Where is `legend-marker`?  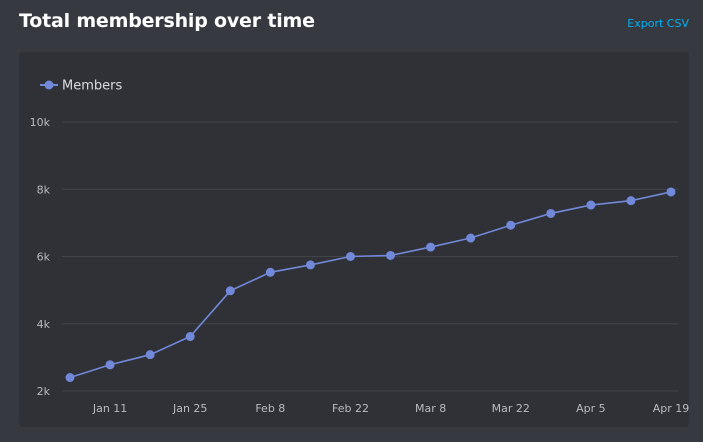
legend-marker is located at coordinates (49, 85).